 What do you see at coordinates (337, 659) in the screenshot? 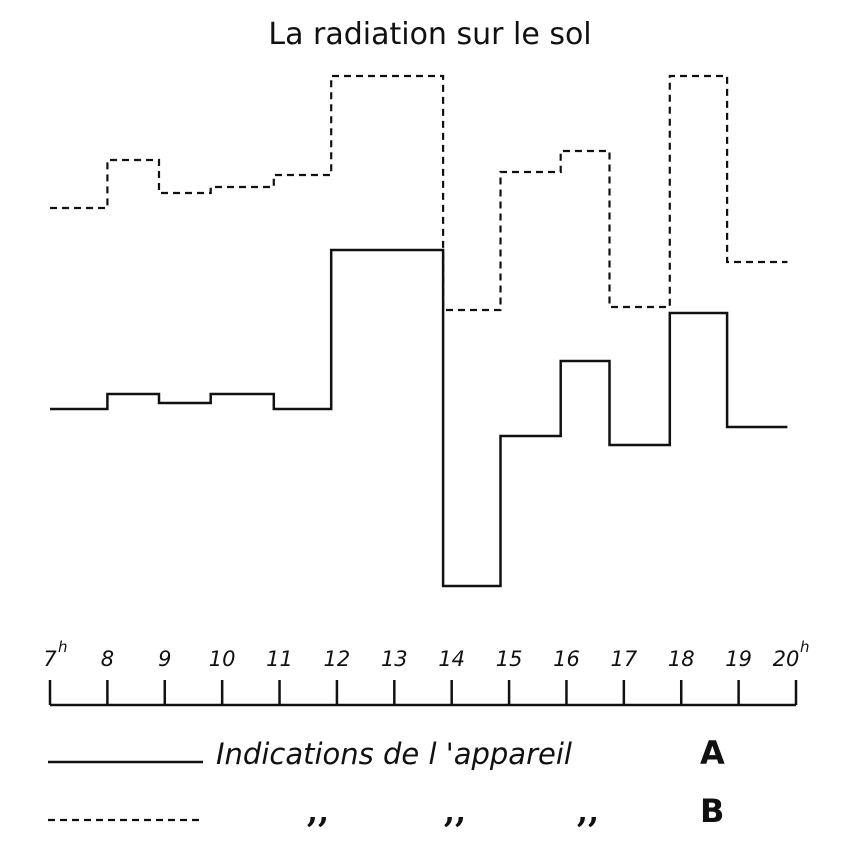
I see `x-tick-label-12: 12` at bounding box center [337, 659].